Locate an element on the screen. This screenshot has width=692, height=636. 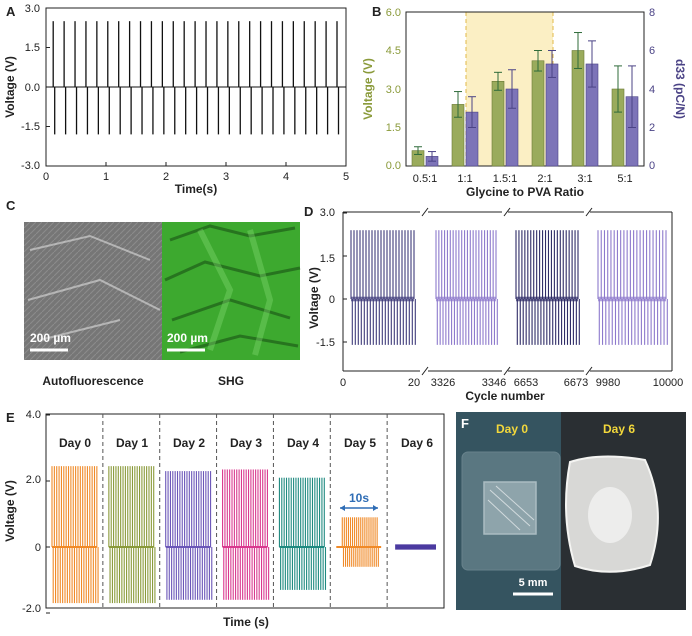
e-ytick-2: 0 is located at coordinates (38, 548).